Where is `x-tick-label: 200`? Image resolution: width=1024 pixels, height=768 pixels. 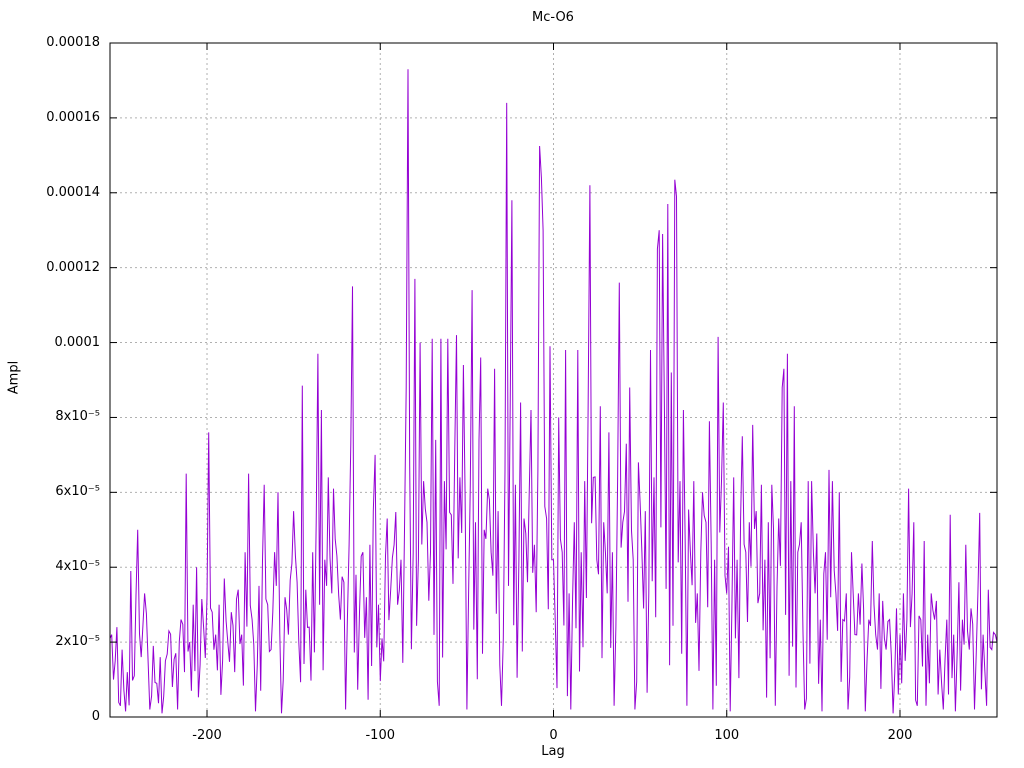
x-tick-label: 200 is located at coordinates (900, 735).